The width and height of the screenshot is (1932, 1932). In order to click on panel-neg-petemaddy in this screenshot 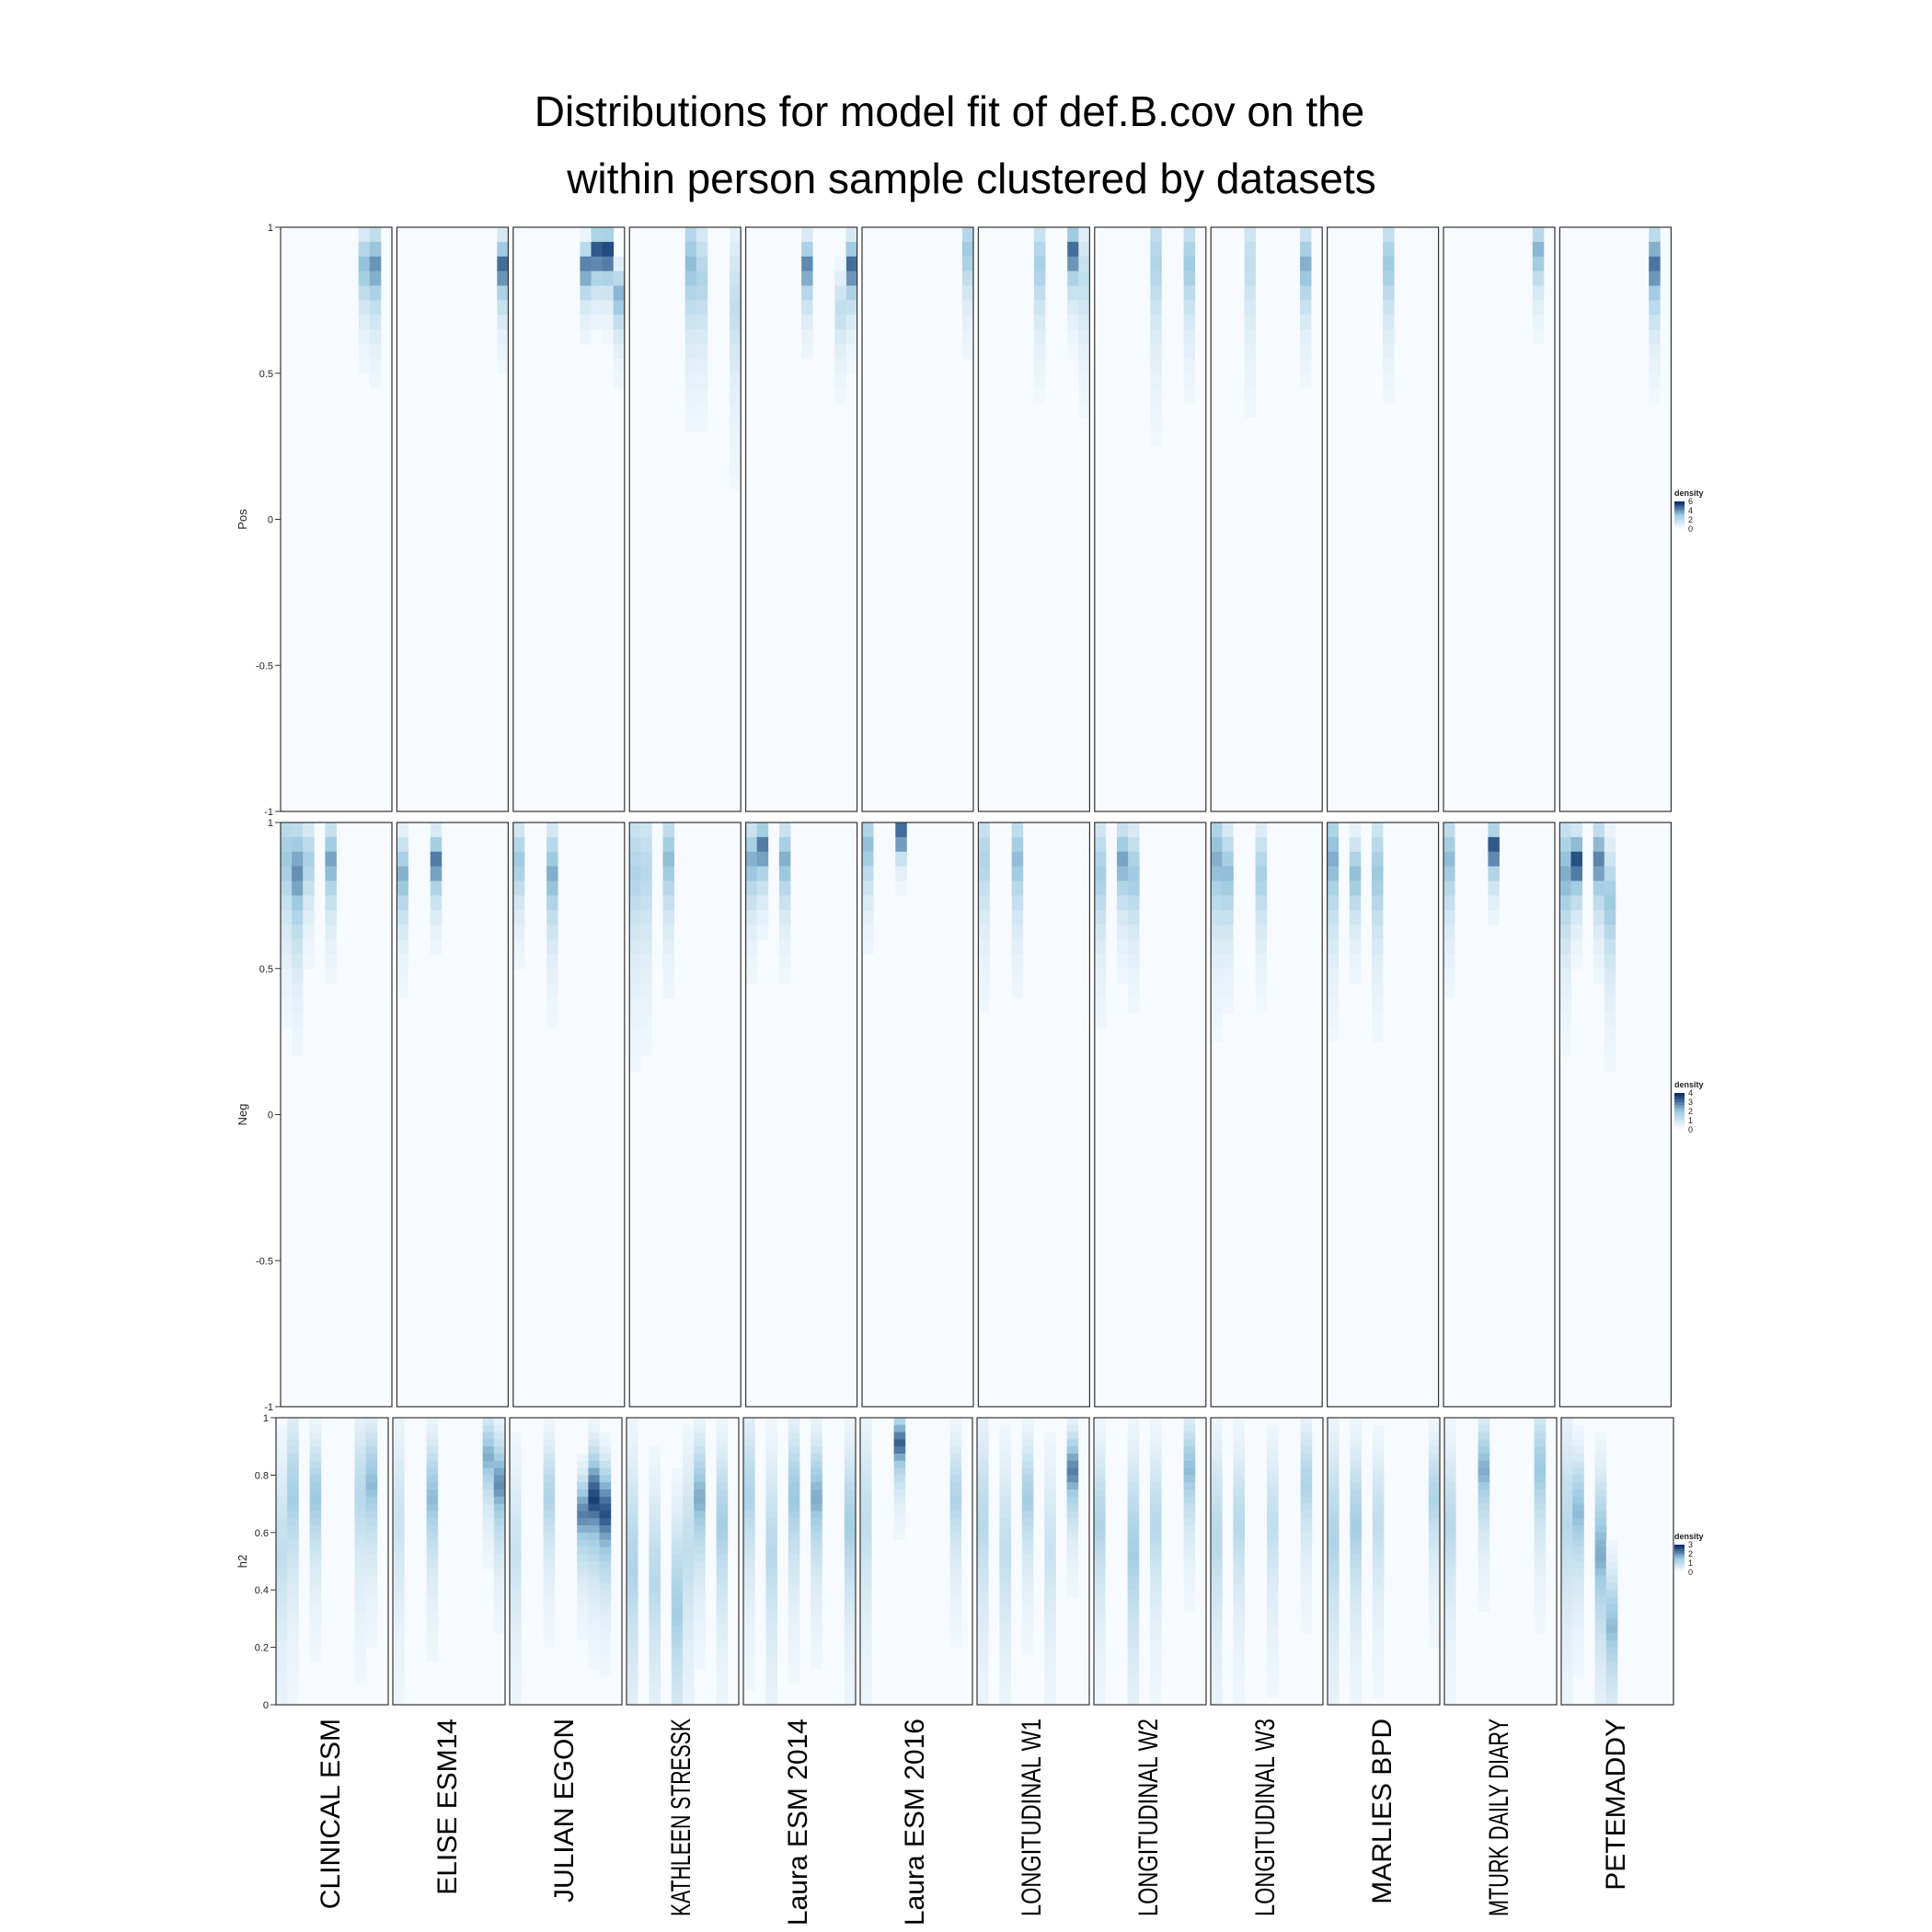, I will do `click(1615, 1115)`.